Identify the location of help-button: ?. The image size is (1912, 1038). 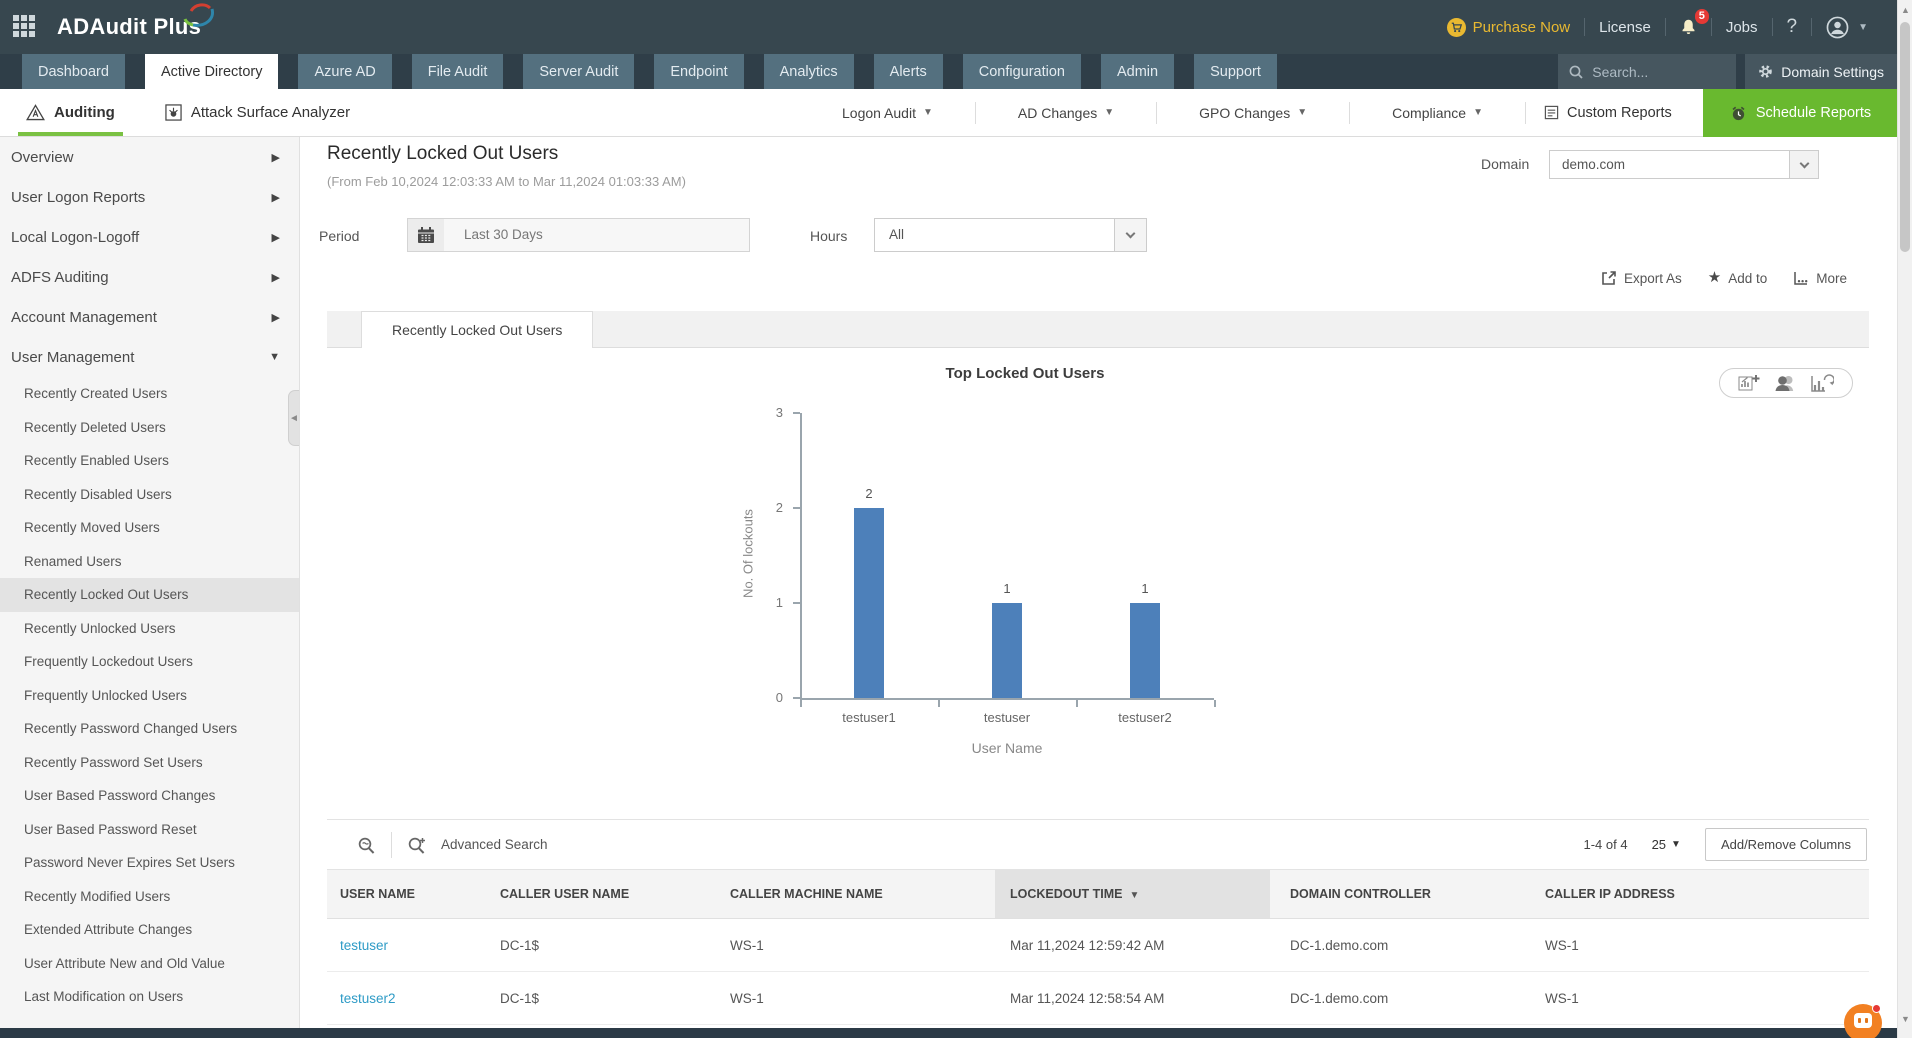
(1792, 27).